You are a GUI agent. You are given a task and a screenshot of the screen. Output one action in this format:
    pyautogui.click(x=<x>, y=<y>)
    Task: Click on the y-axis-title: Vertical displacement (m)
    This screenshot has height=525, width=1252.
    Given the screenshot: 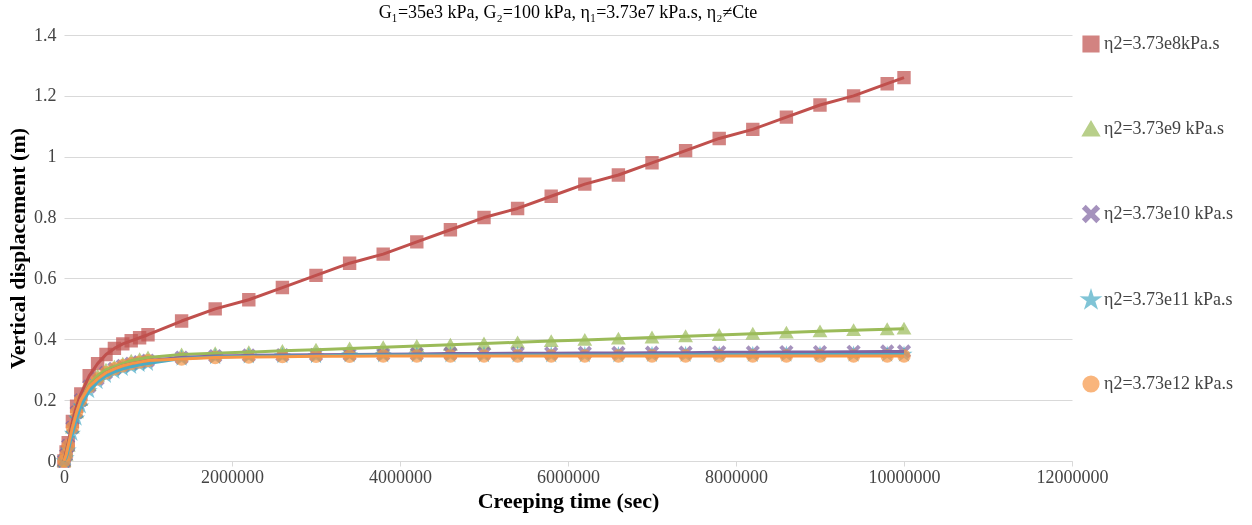 What is the action you would take?
    pyautogui.click(x=17, y=248)
    